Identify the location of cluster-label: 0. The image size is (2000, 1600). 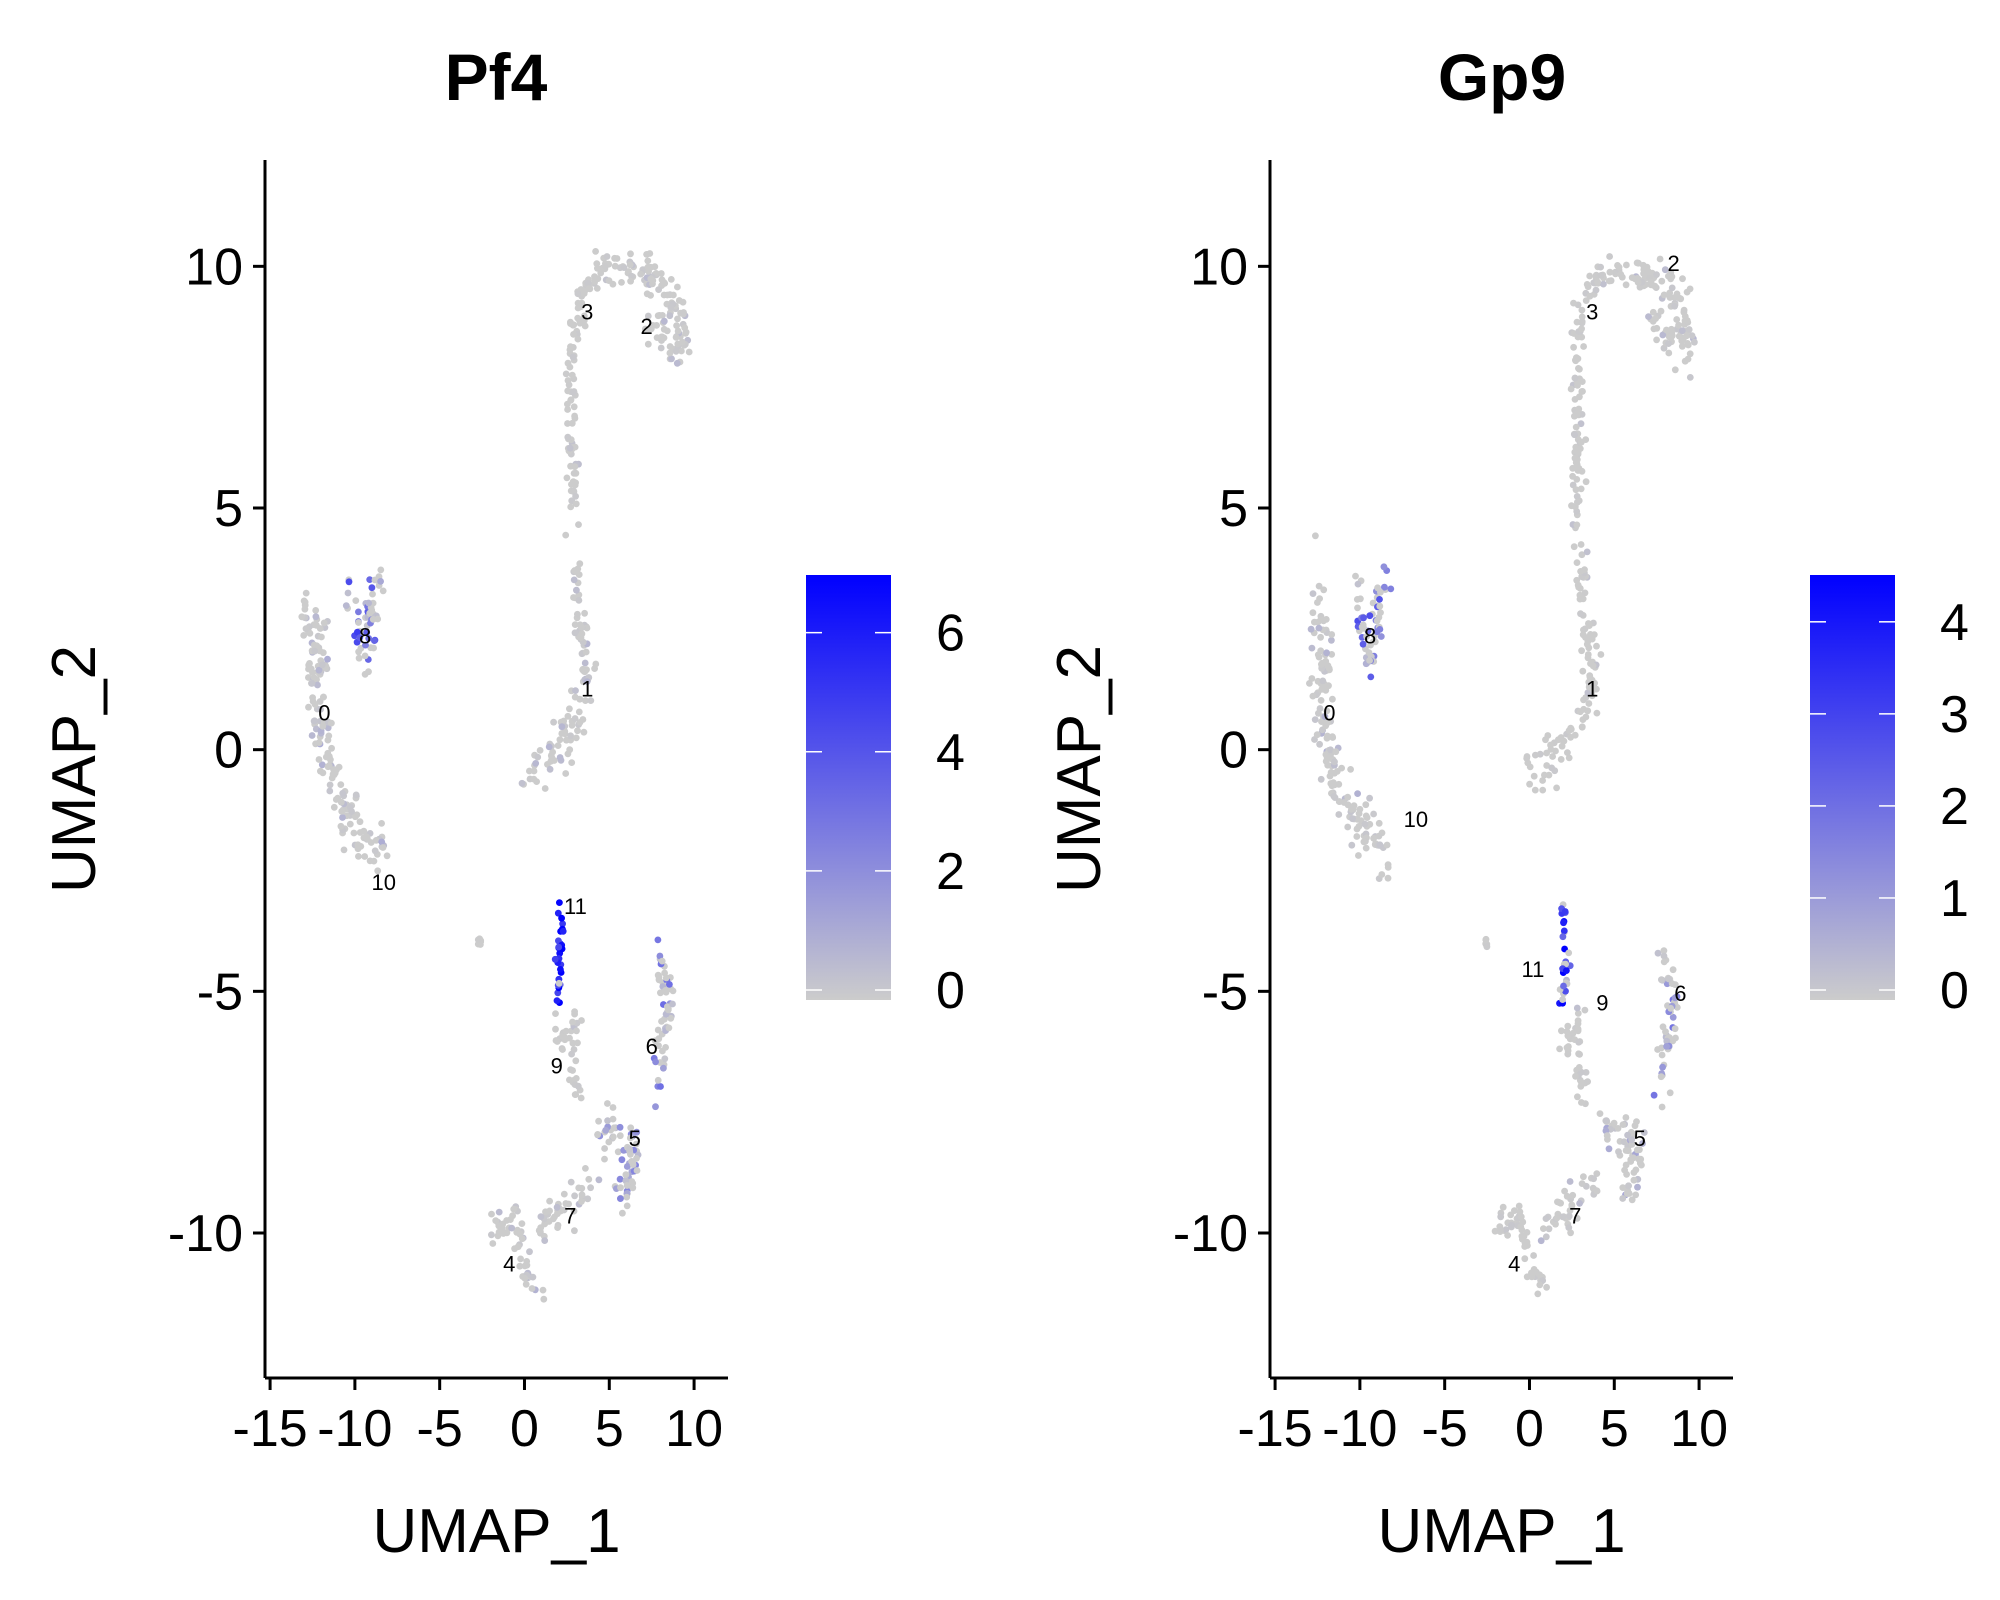
(324, 713).